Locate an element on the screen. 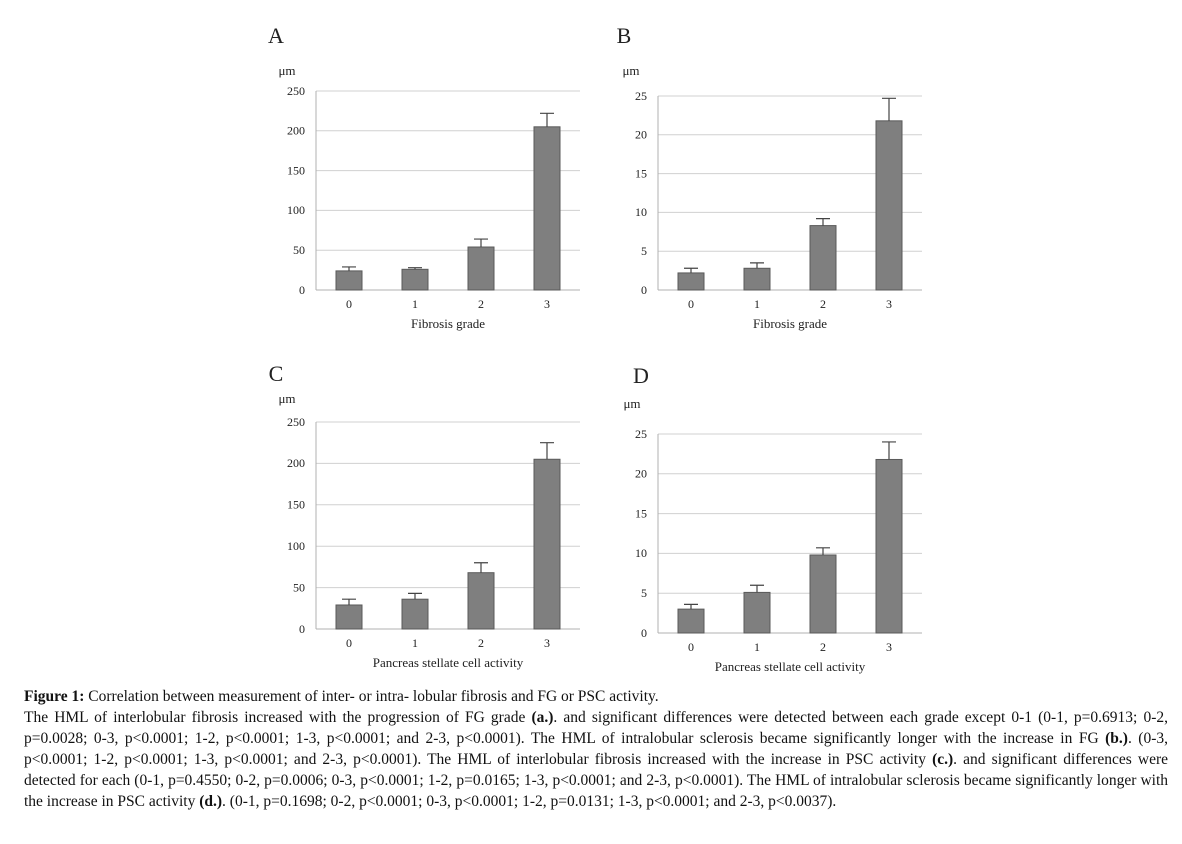 This screenshot has height=844, width=1182. panel-reference: (c.) is located at coordinates (943, 759).